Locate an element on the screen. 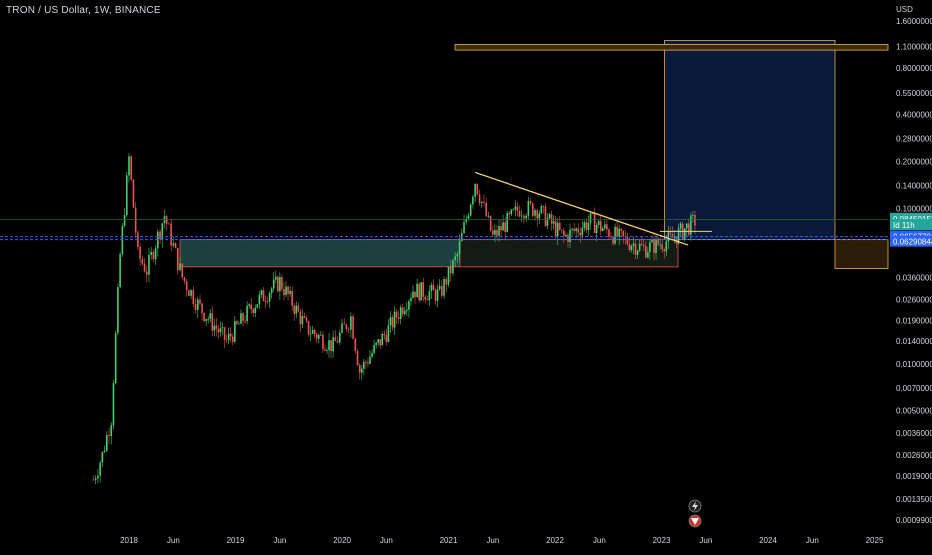 Image resolution: width=932 pixels, height=555 pixels. support-zone is located at coordinates (320, 253).